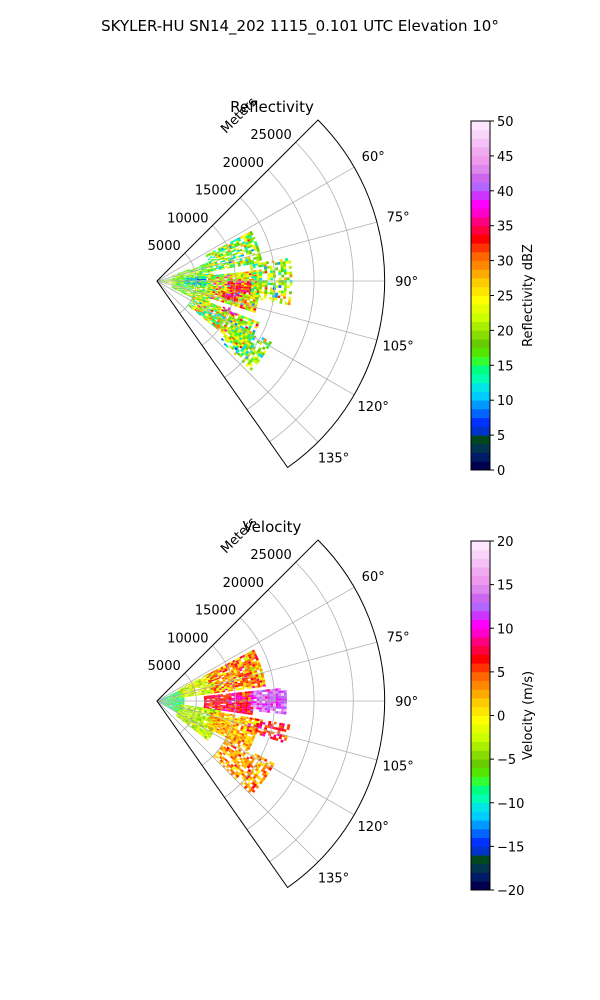 Image resolution: width=600 pixels, height=1000 pixels. Describe the element at coordinates (510, 847) in the screenshot. I see `colorbar-tick-label: −15` at that location.